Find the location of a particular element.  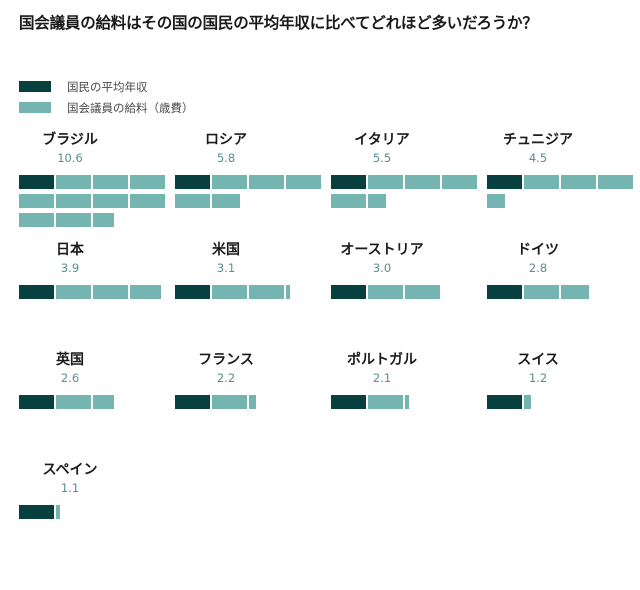

country-value: 1.1 is located at coordinates (70, 487).